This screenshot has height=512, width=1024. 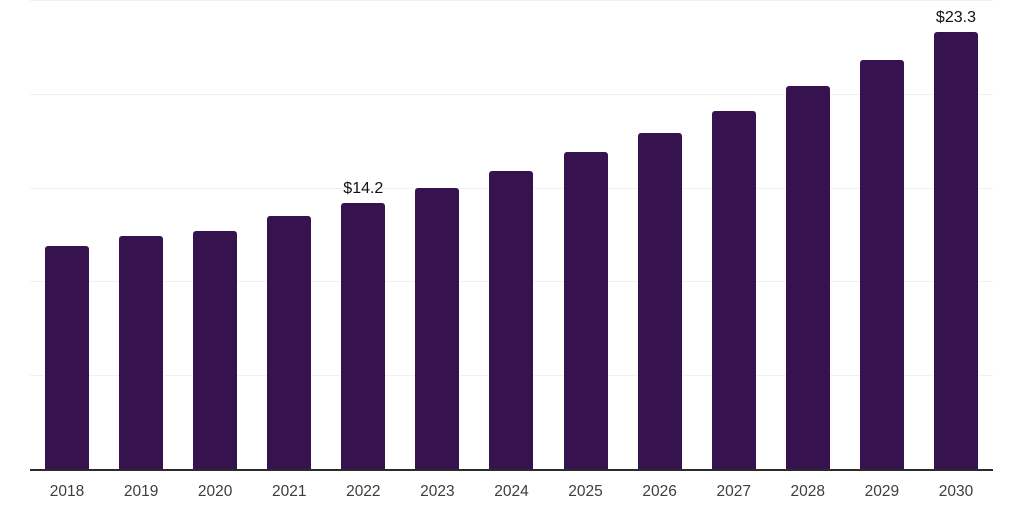 I want to click on x-tick-label-2029: 2029, so click(x=882, y=491).